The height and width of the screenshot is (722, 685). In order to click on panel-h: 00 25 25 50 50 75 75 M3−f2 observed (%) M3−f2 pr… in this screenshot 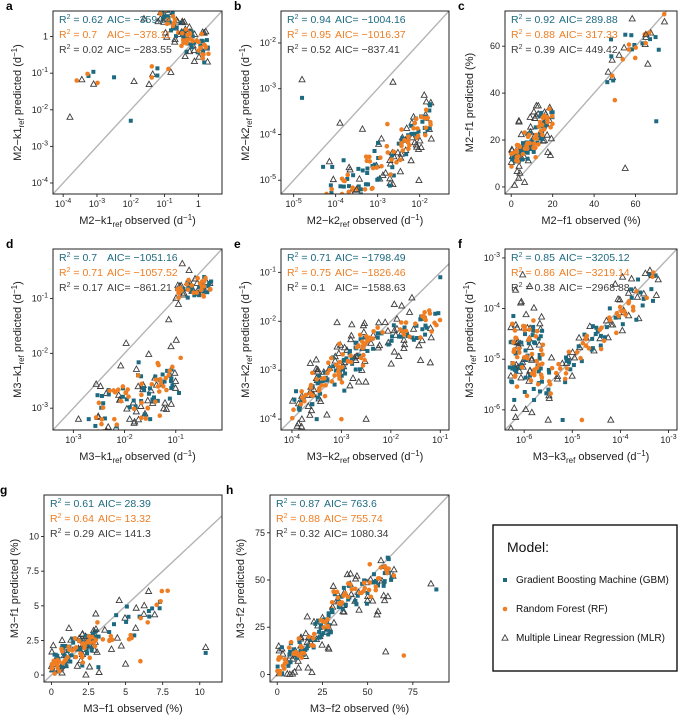, I will do `click(338, 599)`.